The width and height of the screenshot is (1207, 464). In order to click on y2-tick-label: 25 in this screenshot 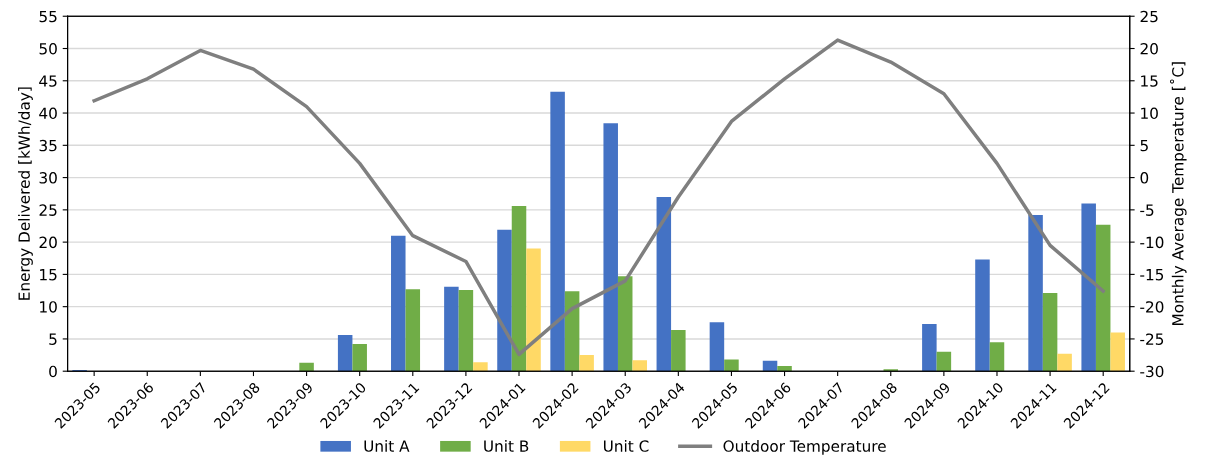, I will do `click(1149, 16)`.